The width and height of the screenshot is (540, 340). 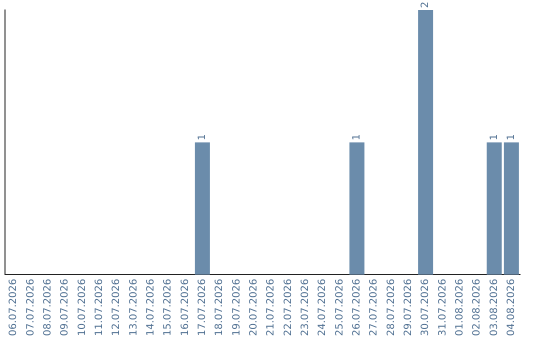 What do you see at coordinates (460, 307) in the screenshot?
I see `x-tick-label: 01.08.2026` at bounding box center [460, 307].